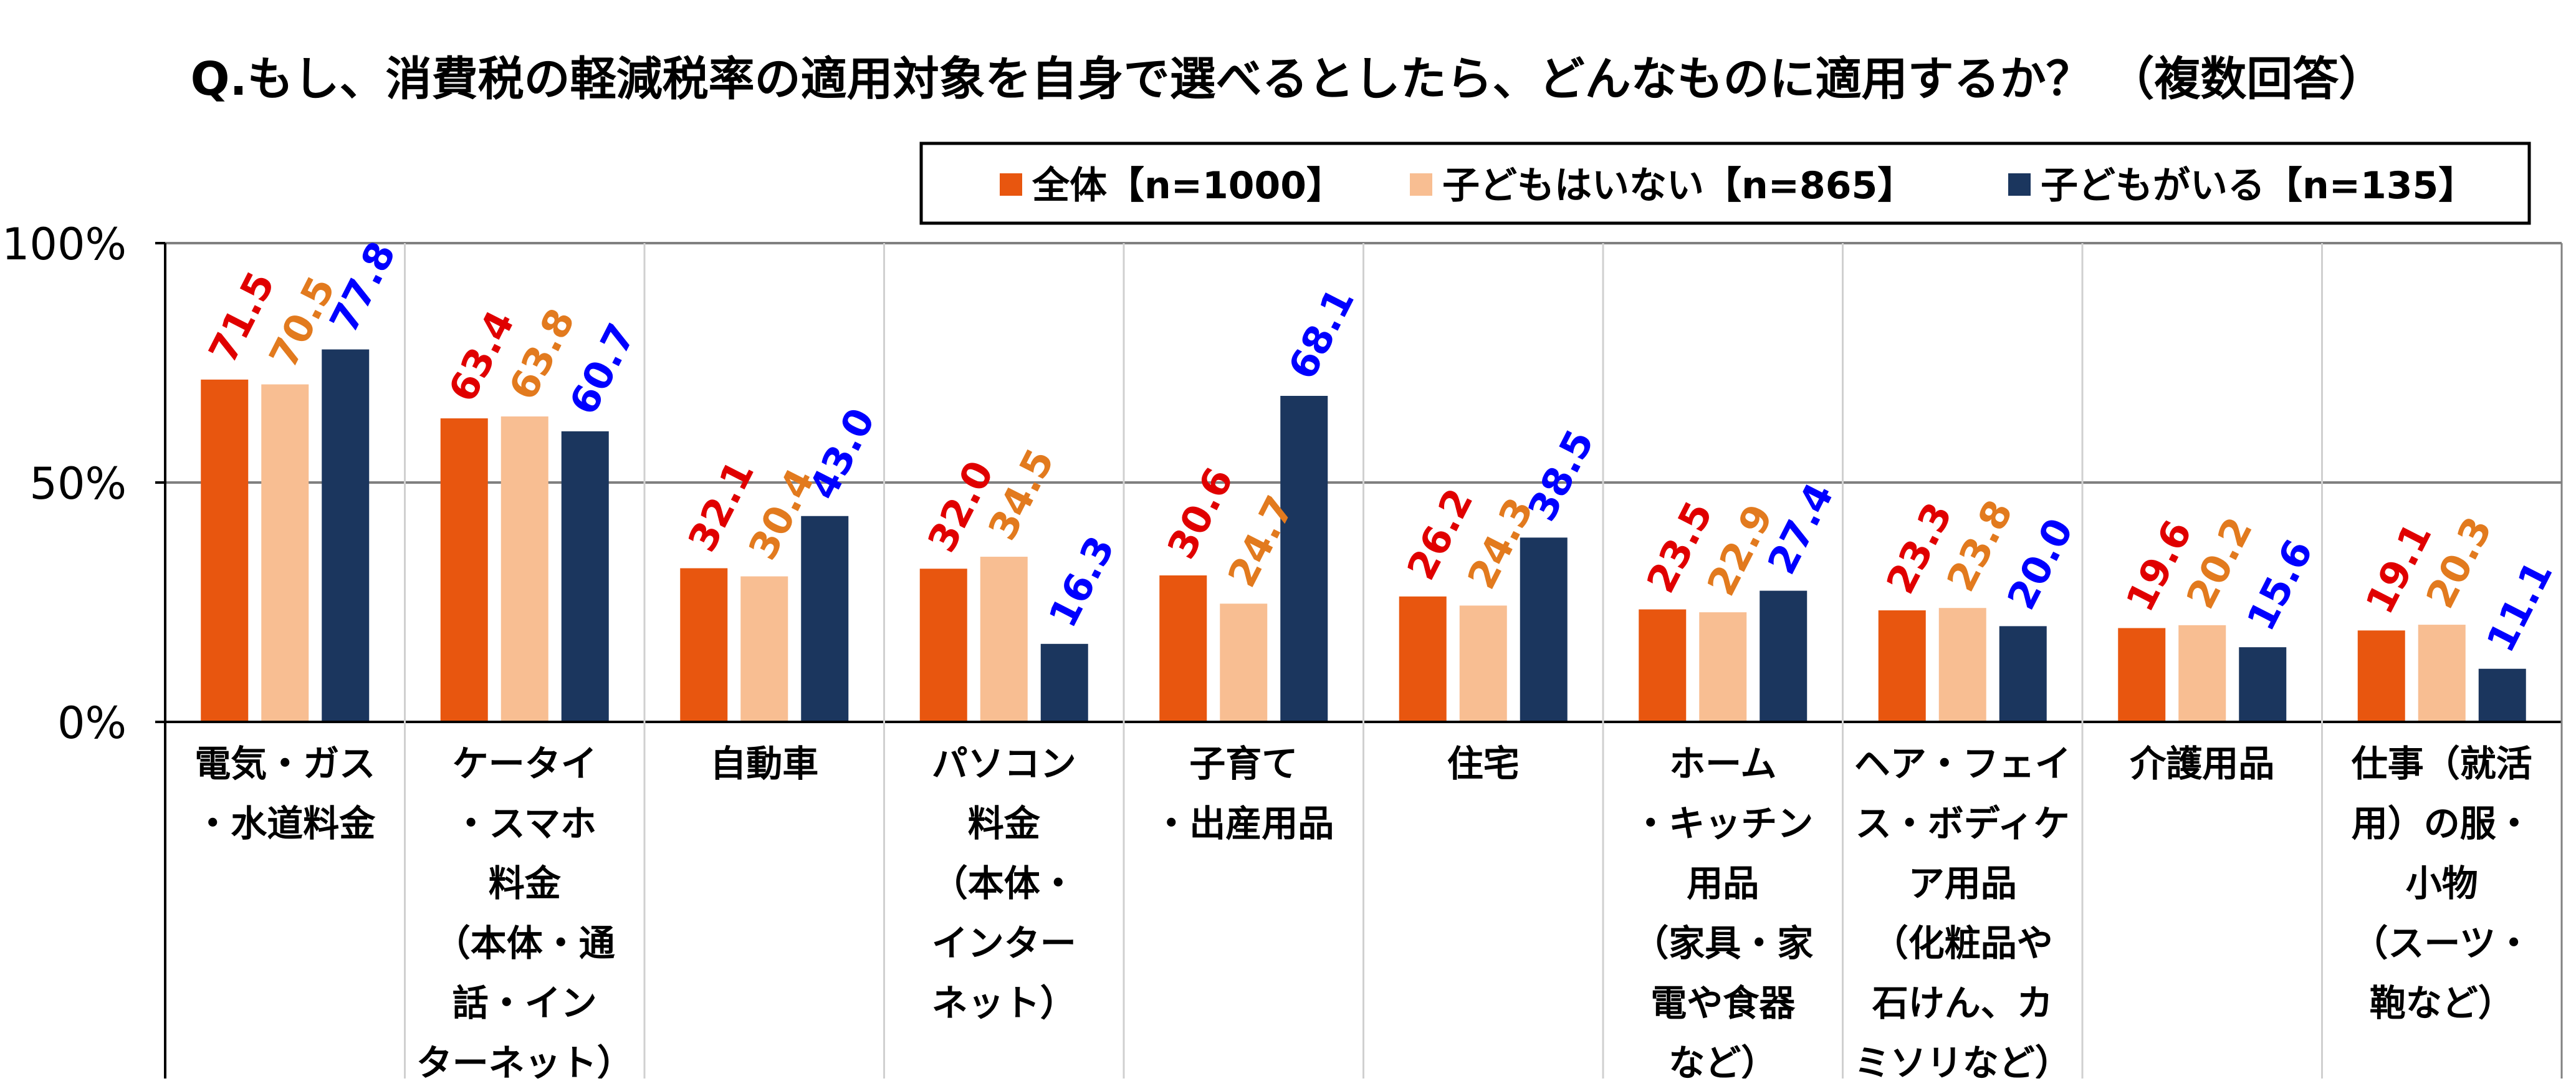 The width and height of the screenshot is (2576, 1081). I want to click on x-tick-label: ターネット）, so click(525, 1060).